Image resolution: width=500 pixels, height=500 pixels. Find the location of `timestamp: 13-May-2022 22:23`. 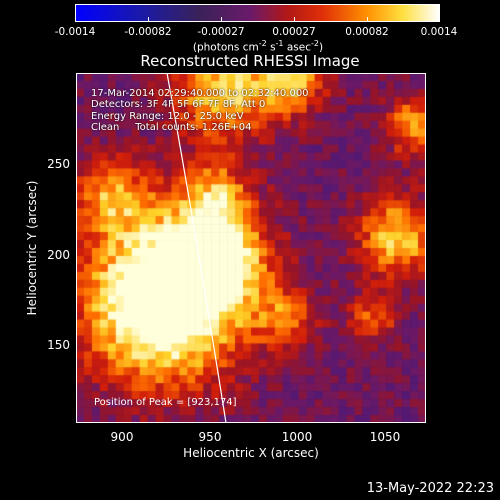

timestamp: 13-May-2022 22:23 is located at coordinates (430, 488).